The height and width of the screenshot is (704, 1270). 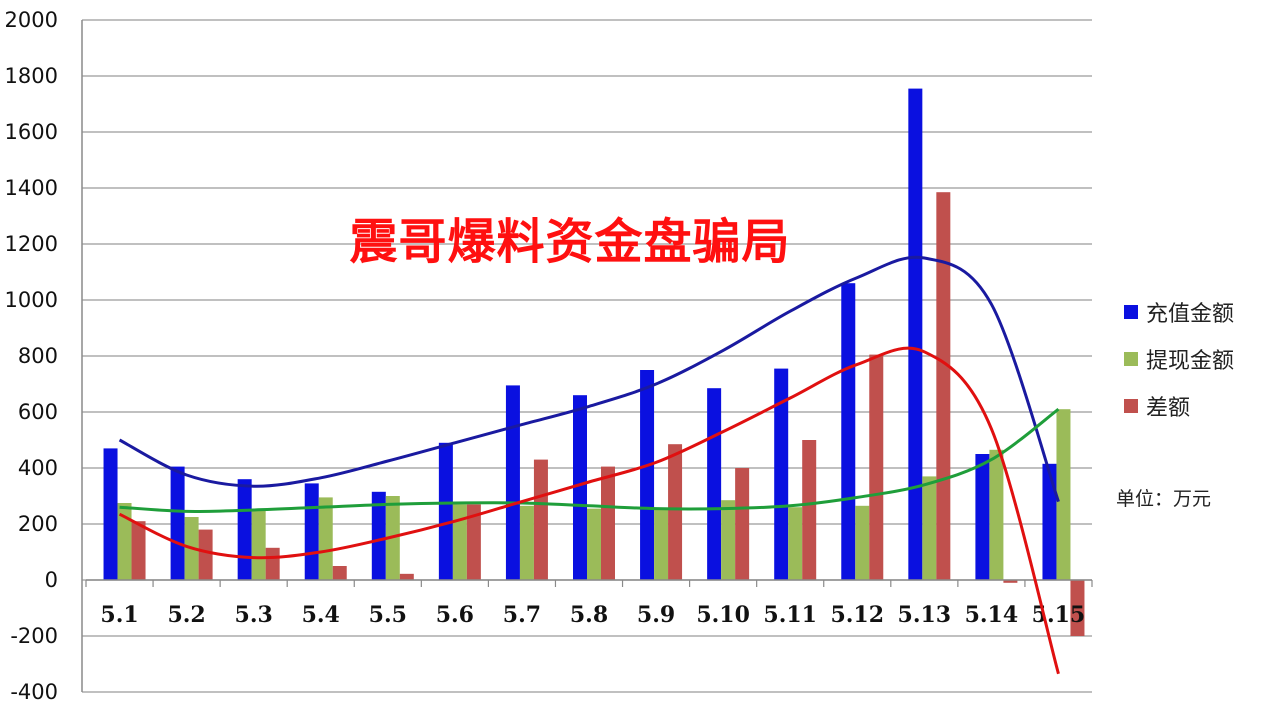 What do you see at coordinates (31, 132) in the screenshot?
I see `y-tick-label: 1600` at bounding box center [31, 132].